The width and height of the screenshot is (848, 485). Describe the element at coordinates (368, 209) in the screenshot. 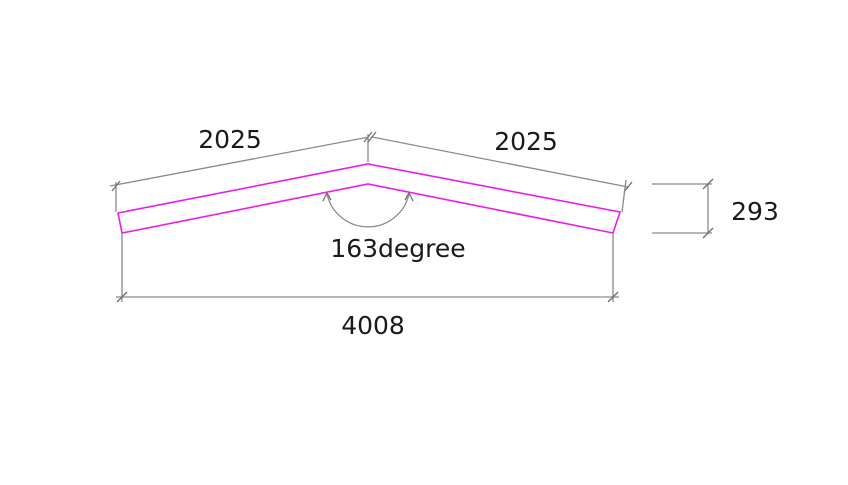

I see `angle-dimension` at that location.